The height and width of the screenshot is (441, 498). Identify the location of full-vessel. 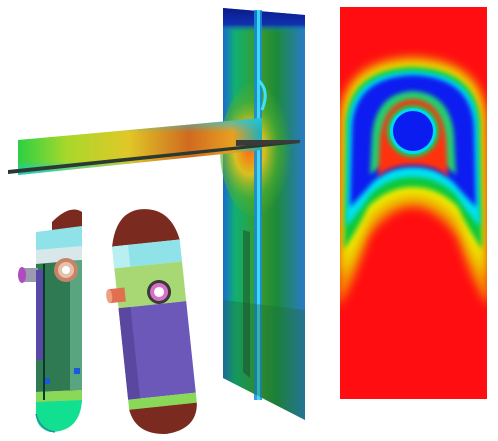
(151, 321).